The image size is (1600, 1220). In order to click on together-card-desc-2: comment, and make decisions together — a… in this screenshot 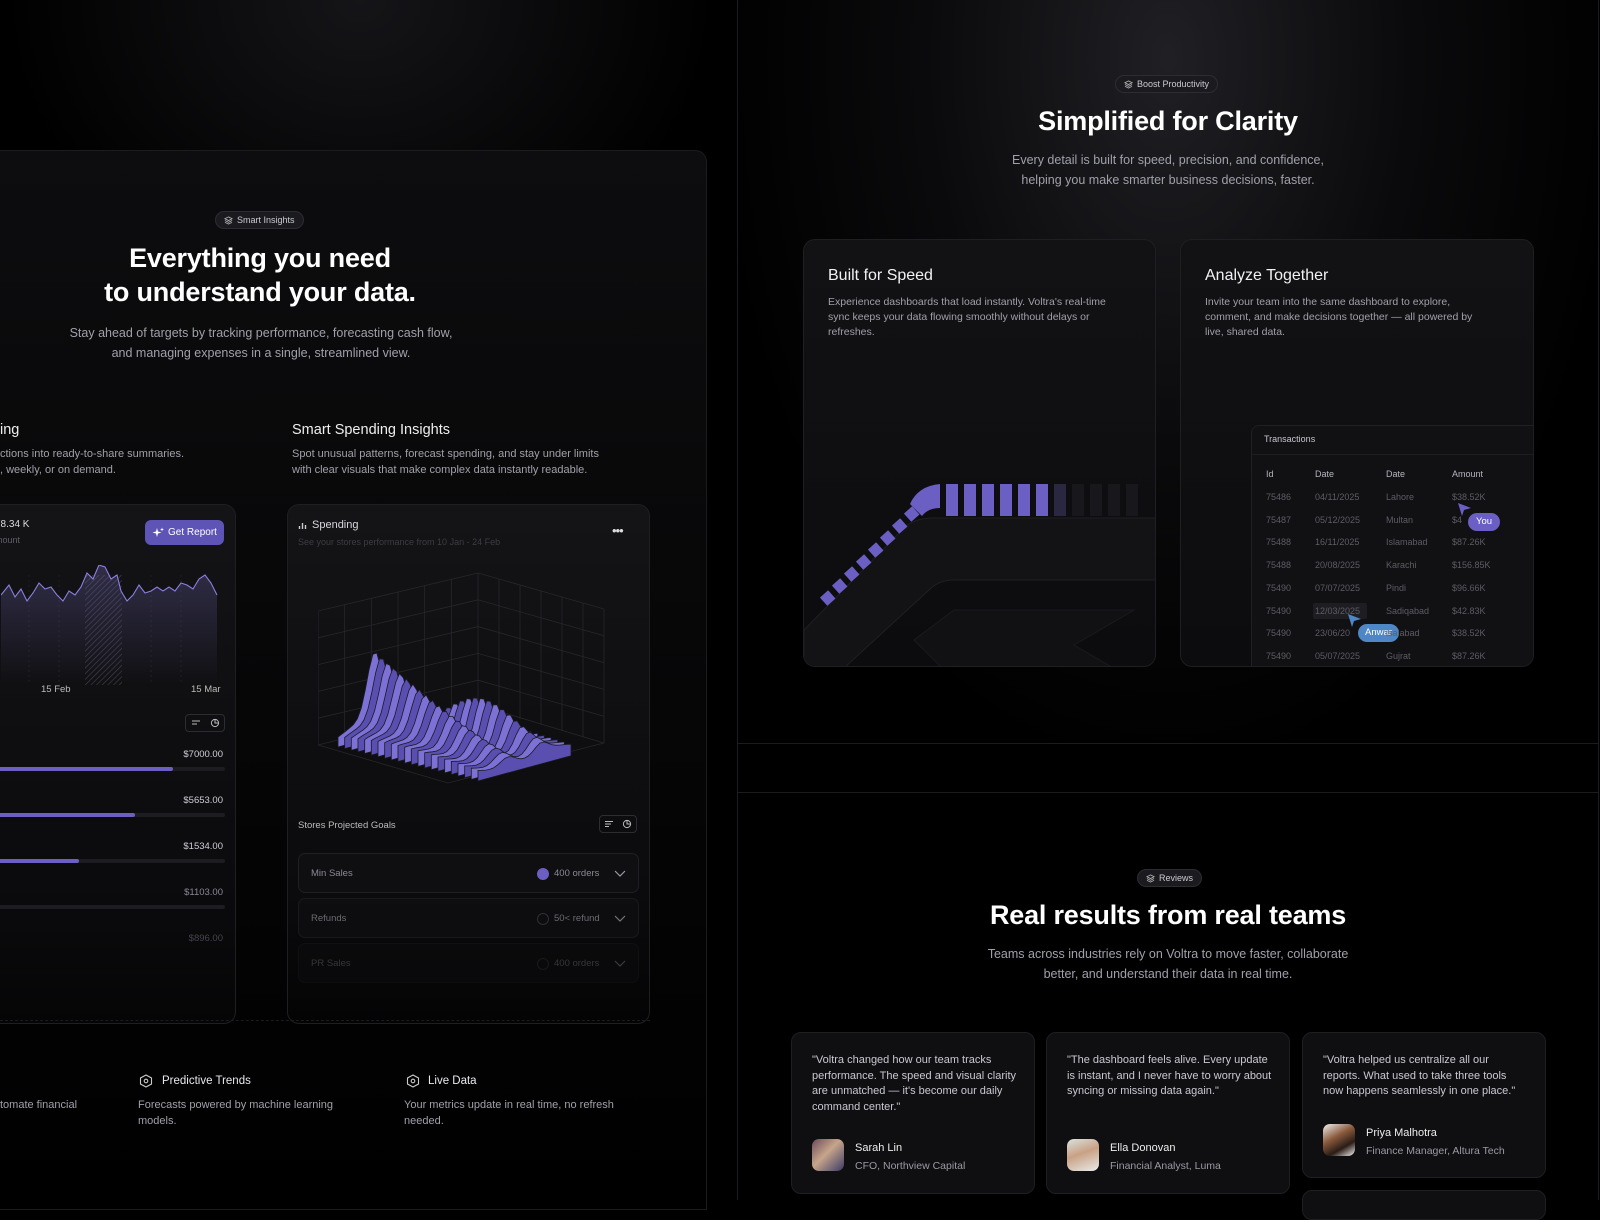, I will do `click(1339, 317)`.